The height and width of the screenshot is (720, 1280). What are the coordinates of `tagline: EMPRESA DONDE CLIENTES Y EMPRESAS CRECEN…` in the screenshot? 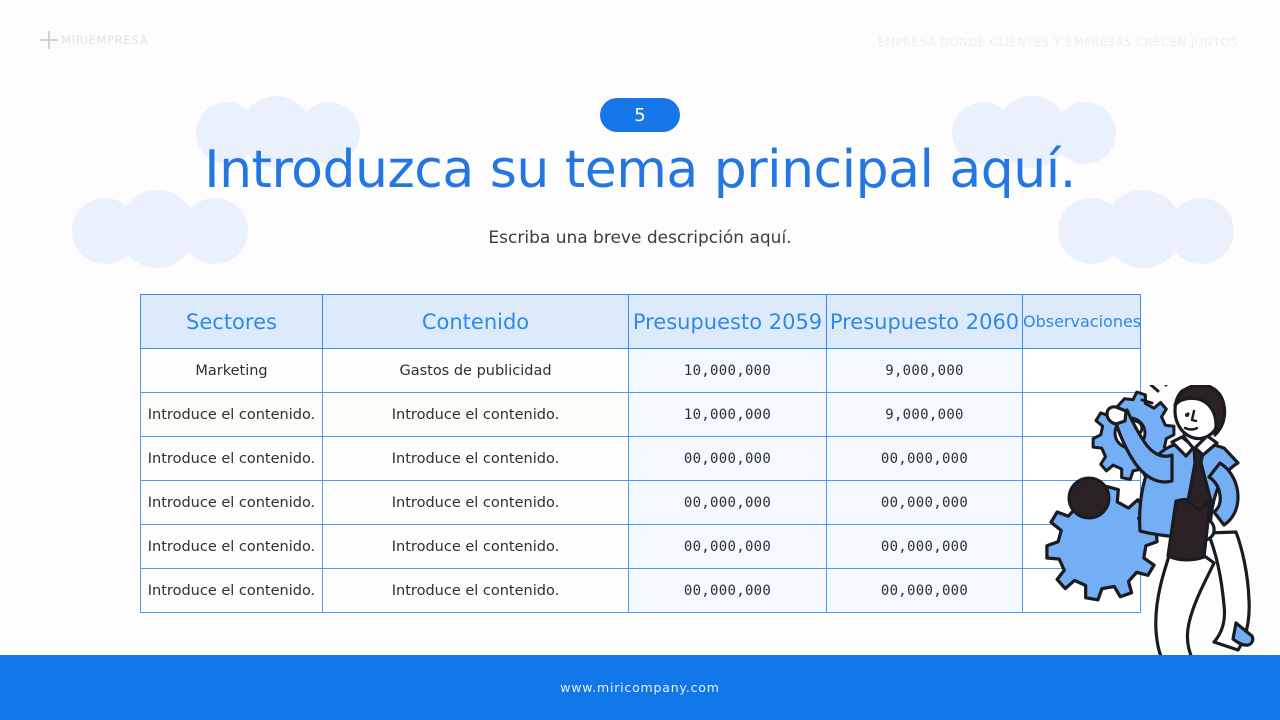 It's located at (1057, 42).